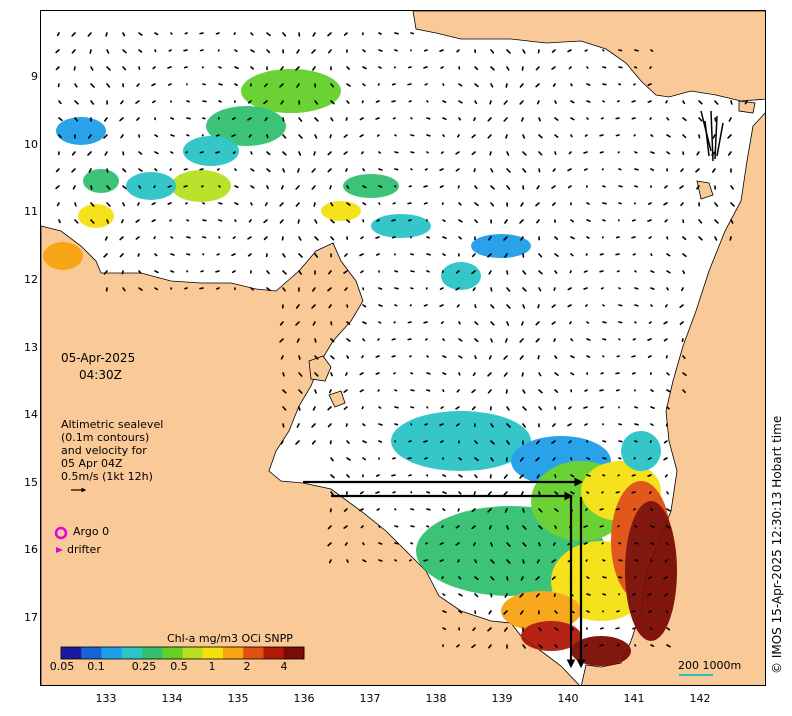 This screenshot has width=792, height=716. Describe the element at coordinates (92, 463) in the screenshot. I see `legend-line-4: 05 Apr 04Z` at that location.